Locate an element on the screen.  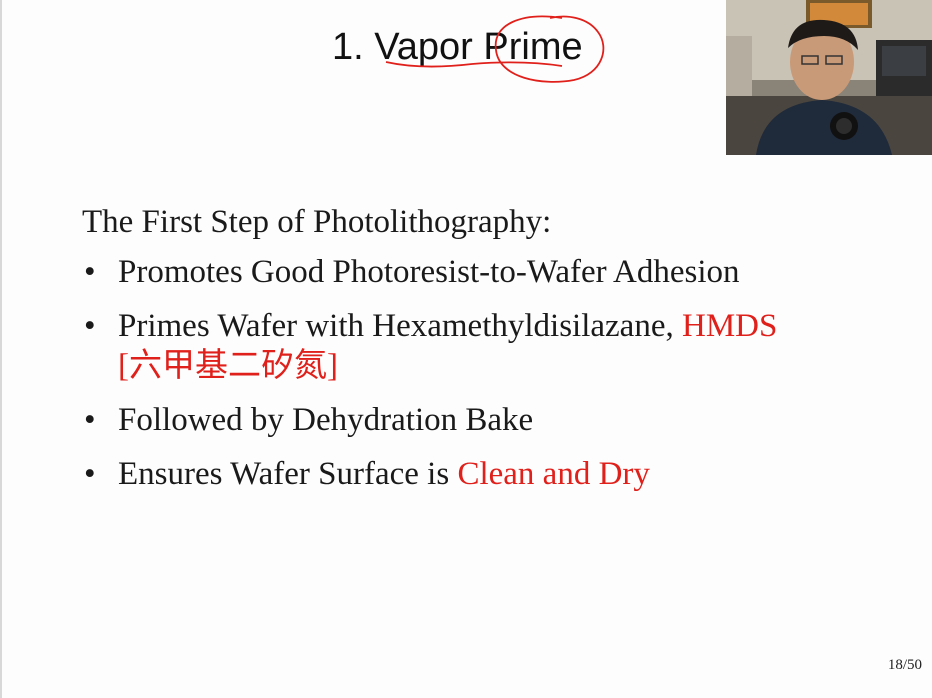
bullet-text: Primes Wafer with Hexamethyldisilazane, is located at coordinates (400, 326).